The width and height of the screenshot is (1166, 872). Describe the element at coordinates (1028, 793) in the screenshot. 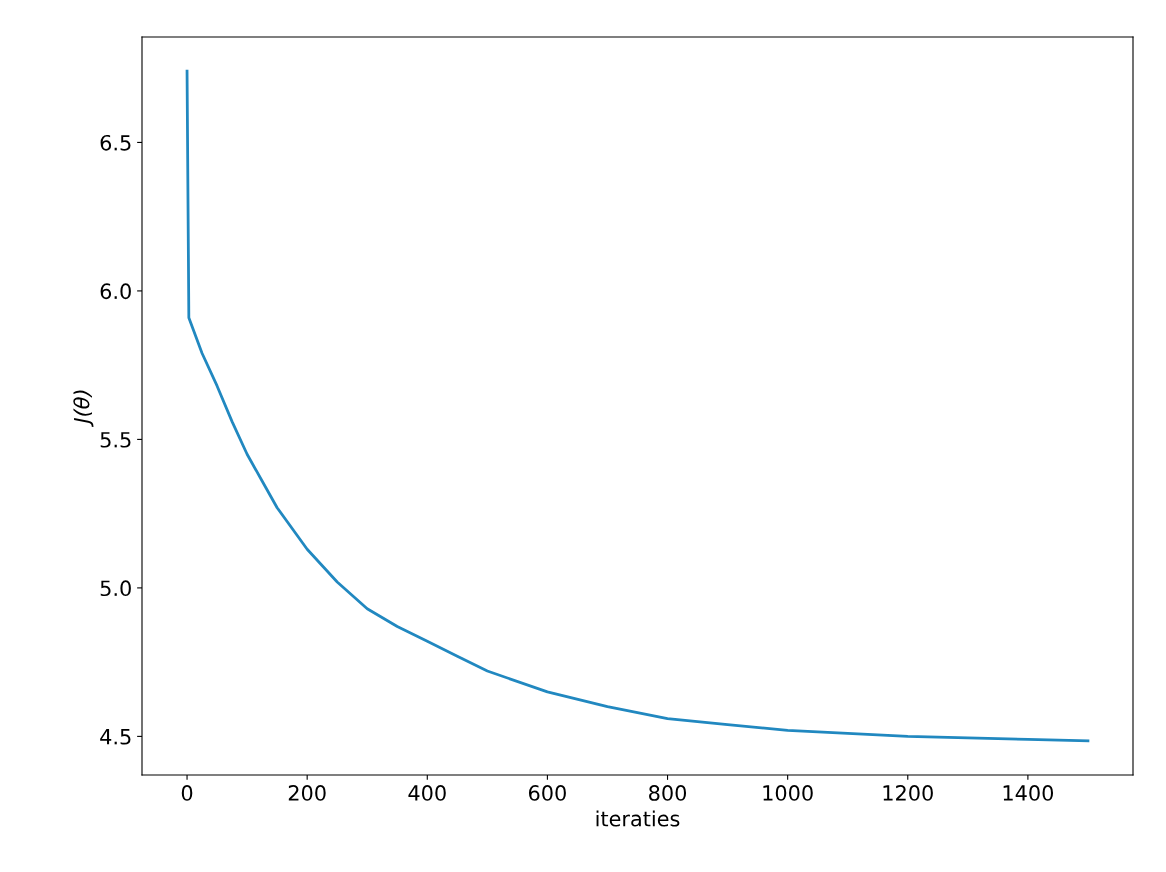

I see `x-tick-label: 1400` at that location.